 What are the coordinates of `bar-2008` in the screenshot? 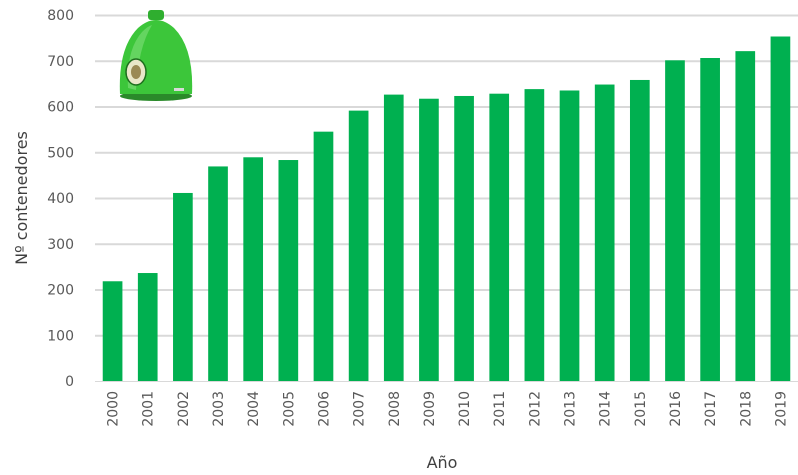 It's located at (393, 237).